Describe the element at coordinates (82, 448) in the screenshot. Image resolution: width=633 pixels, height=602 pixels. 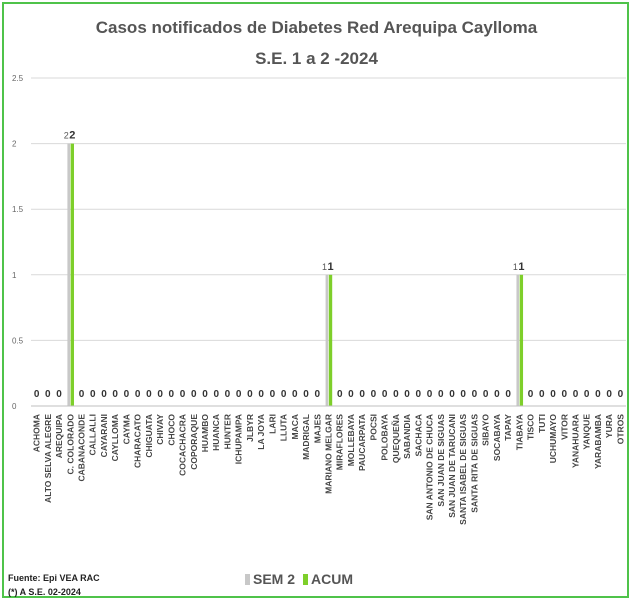
I see `x-tick-label: CABANACONDE` at that location.